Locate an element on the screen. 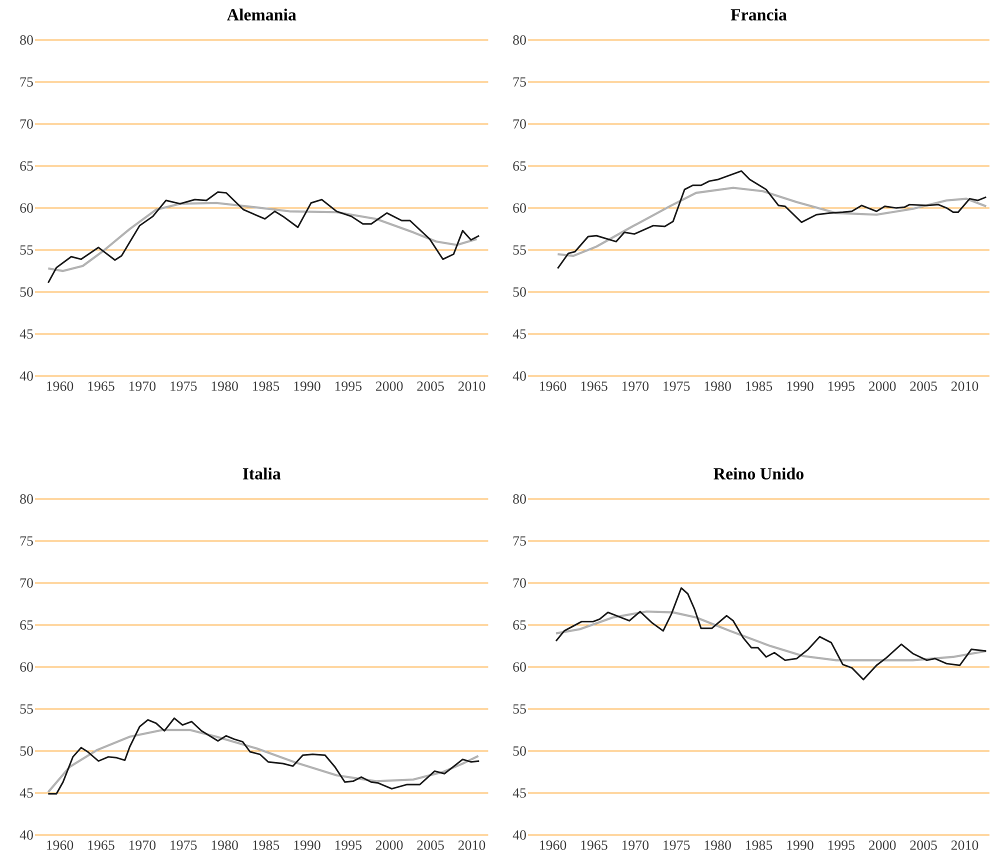 The height and width of the screenshot is (863, 994). chart-title: Alemania is located at coordinates (261, 14).